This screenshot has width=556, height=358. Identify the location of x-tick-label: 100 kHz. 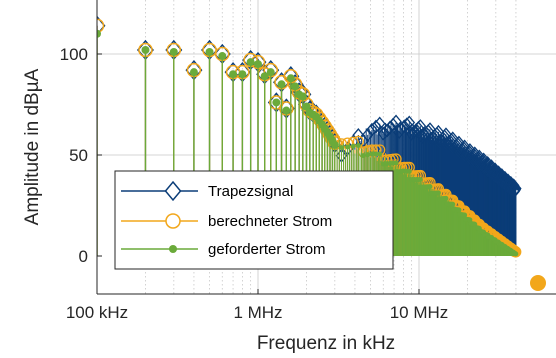
(97, 312).